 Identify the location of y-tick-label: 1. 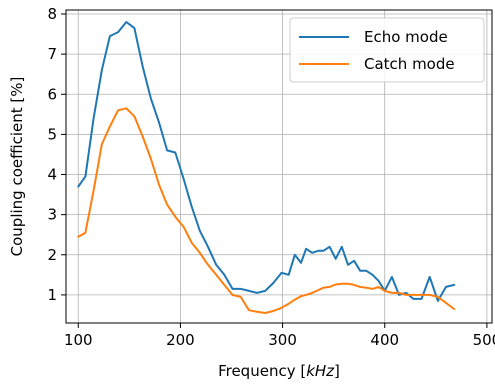
(52, 295).